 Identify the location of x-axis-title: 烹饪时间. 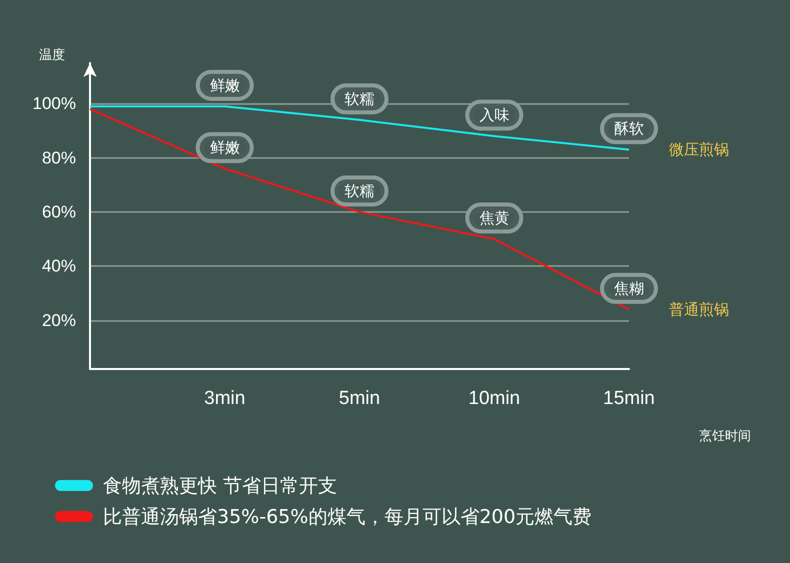
(725, 435).